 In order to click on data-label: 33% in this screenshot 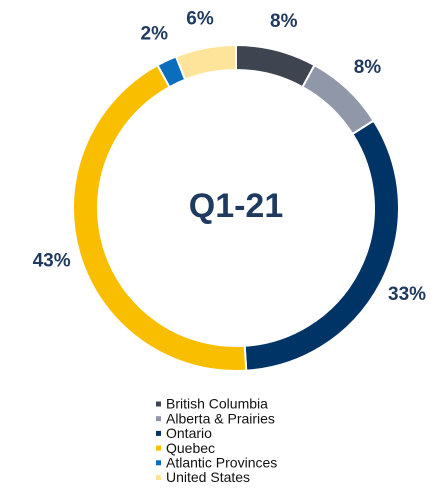, I will do `click(407, 294)`.